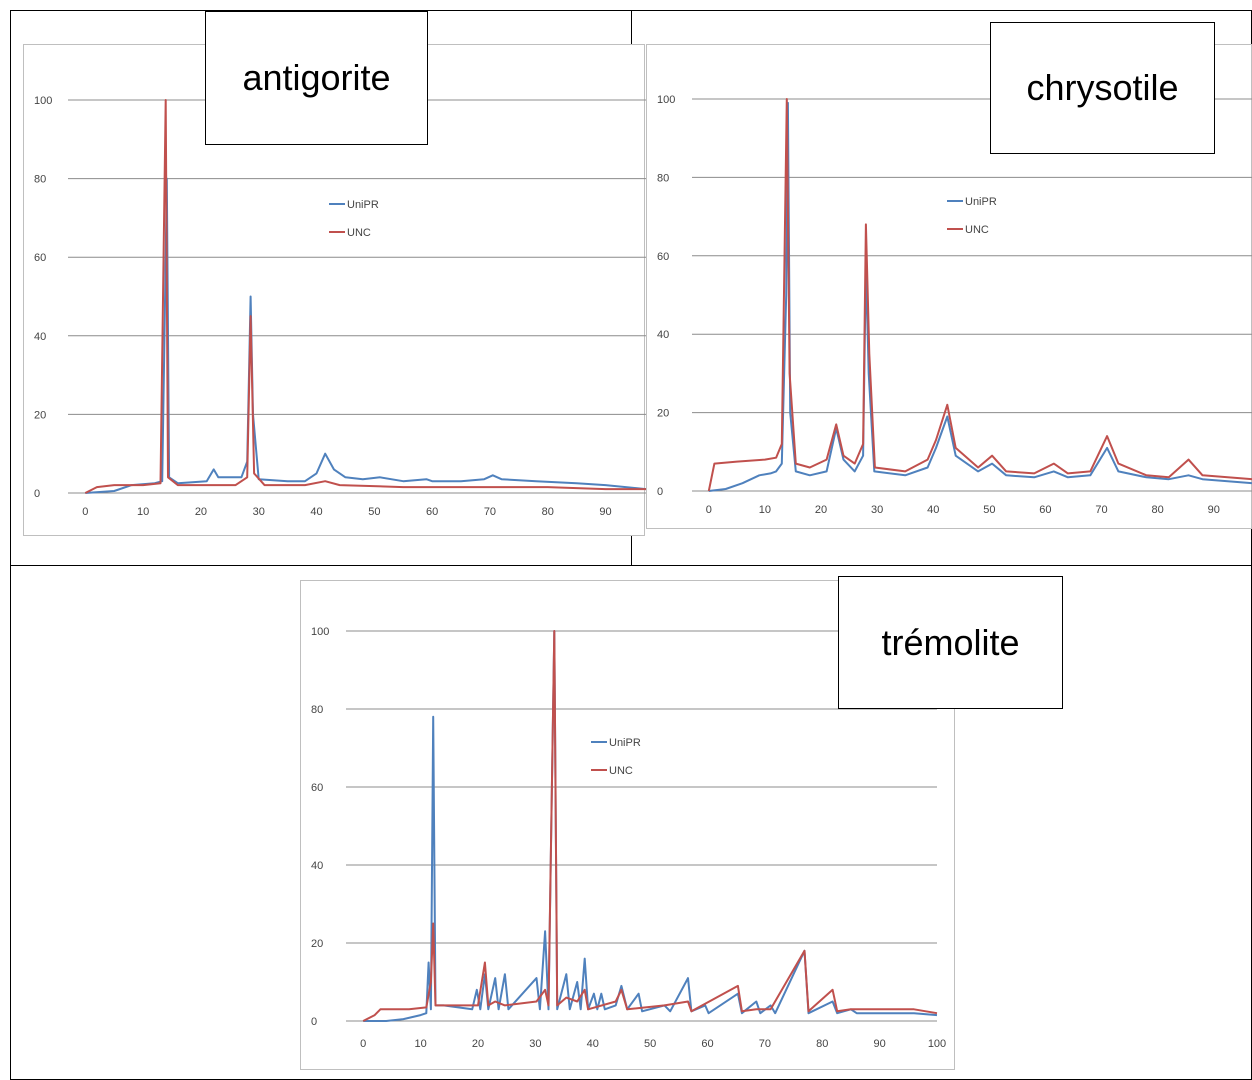  I want to click on chart-title: antigorite, so click(316, 77).